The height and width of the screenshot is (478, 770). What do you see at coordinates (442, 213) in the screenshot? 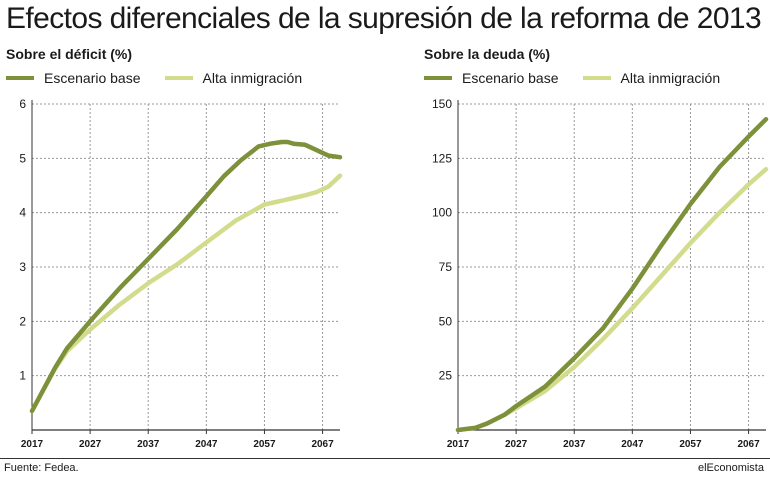
I see `debt-ytick-label: 100` at bounding box center [442, 213].